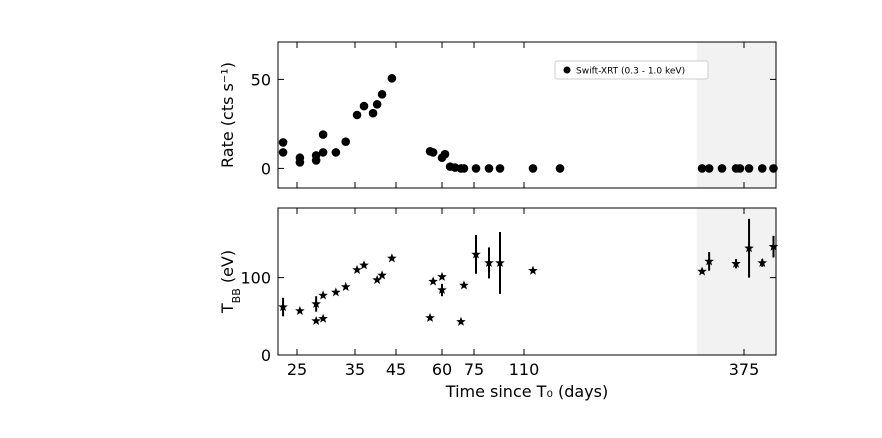 The height and width of the screenshot is (438, 882). Describe the element at coordinates (355, 369) in the screenshot. I see `x-tick-label: 35` at that location.